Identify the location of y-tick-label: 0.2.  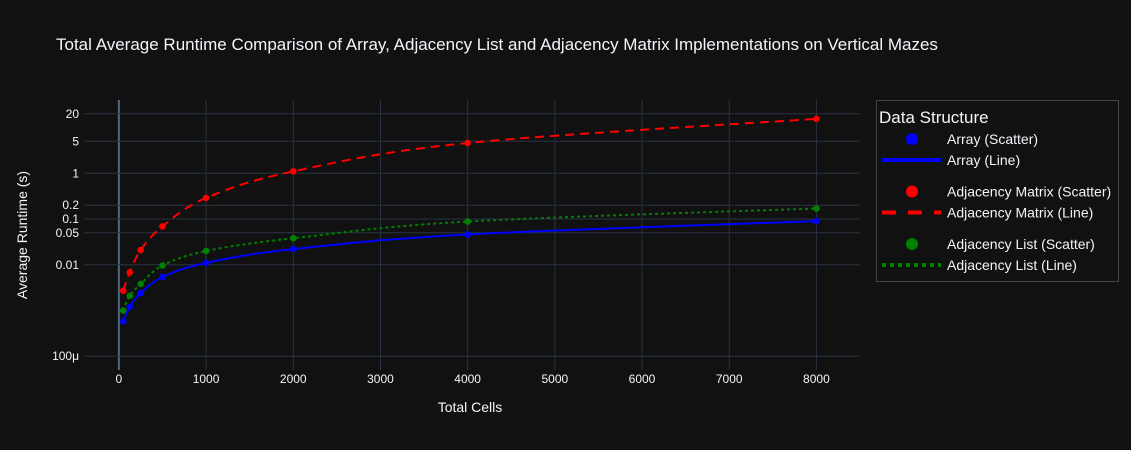
(70, 205).